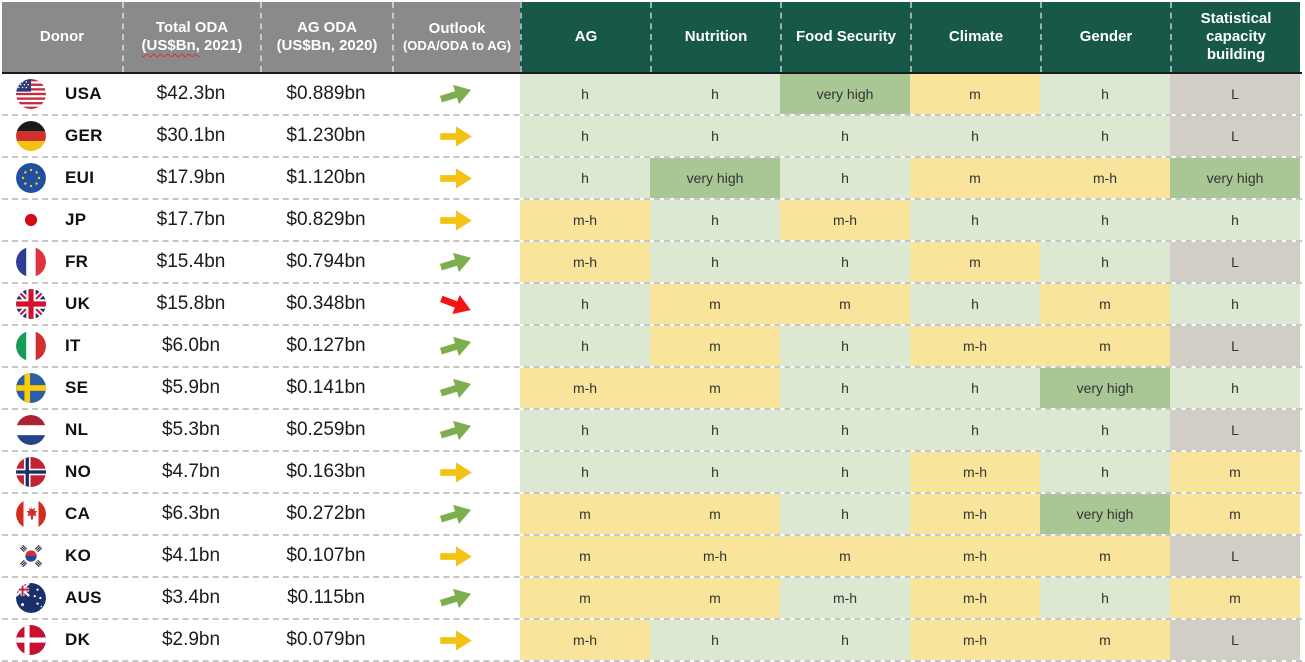 The height and width of the screenshot is (662, 1305). What do you see at coordinates (191, 387) in the screenshot?
I see `total-oda-value: $5.9bn` at bounding box center [191, 387].